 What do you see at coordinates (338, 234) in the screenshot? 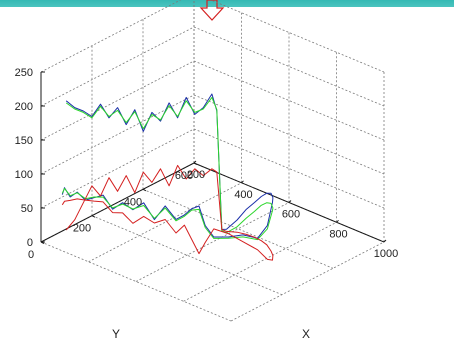
I see `x-tick-label: 800` at bounding box center [338, 234].